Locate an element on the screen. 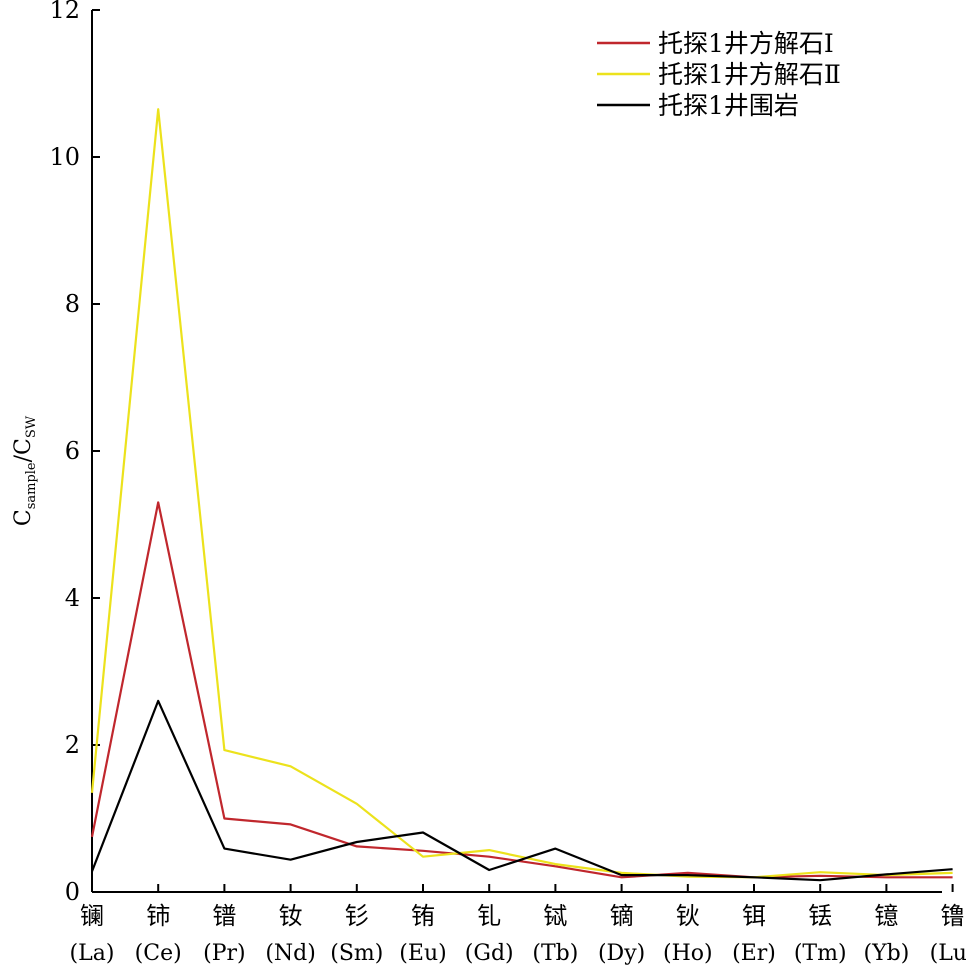 The width and height of the screenshot is (966, 977). legend-label-2: 托探1井方解石Ⅱ is located at coordinates (749, 74).